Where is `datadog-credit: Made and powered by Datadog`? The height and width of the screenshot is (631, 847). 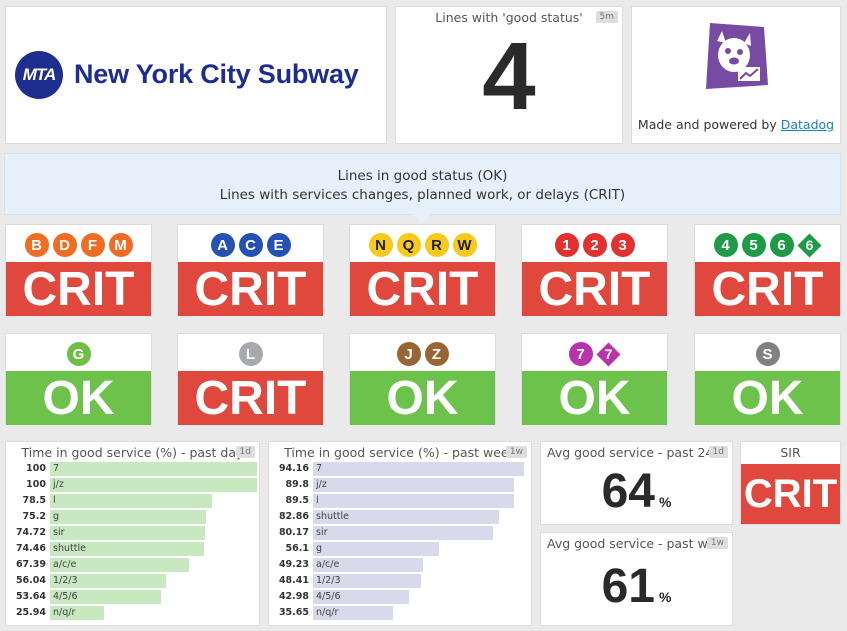
datadog-credit: Made and powered by Datadog is located at coordinates (736, 124).